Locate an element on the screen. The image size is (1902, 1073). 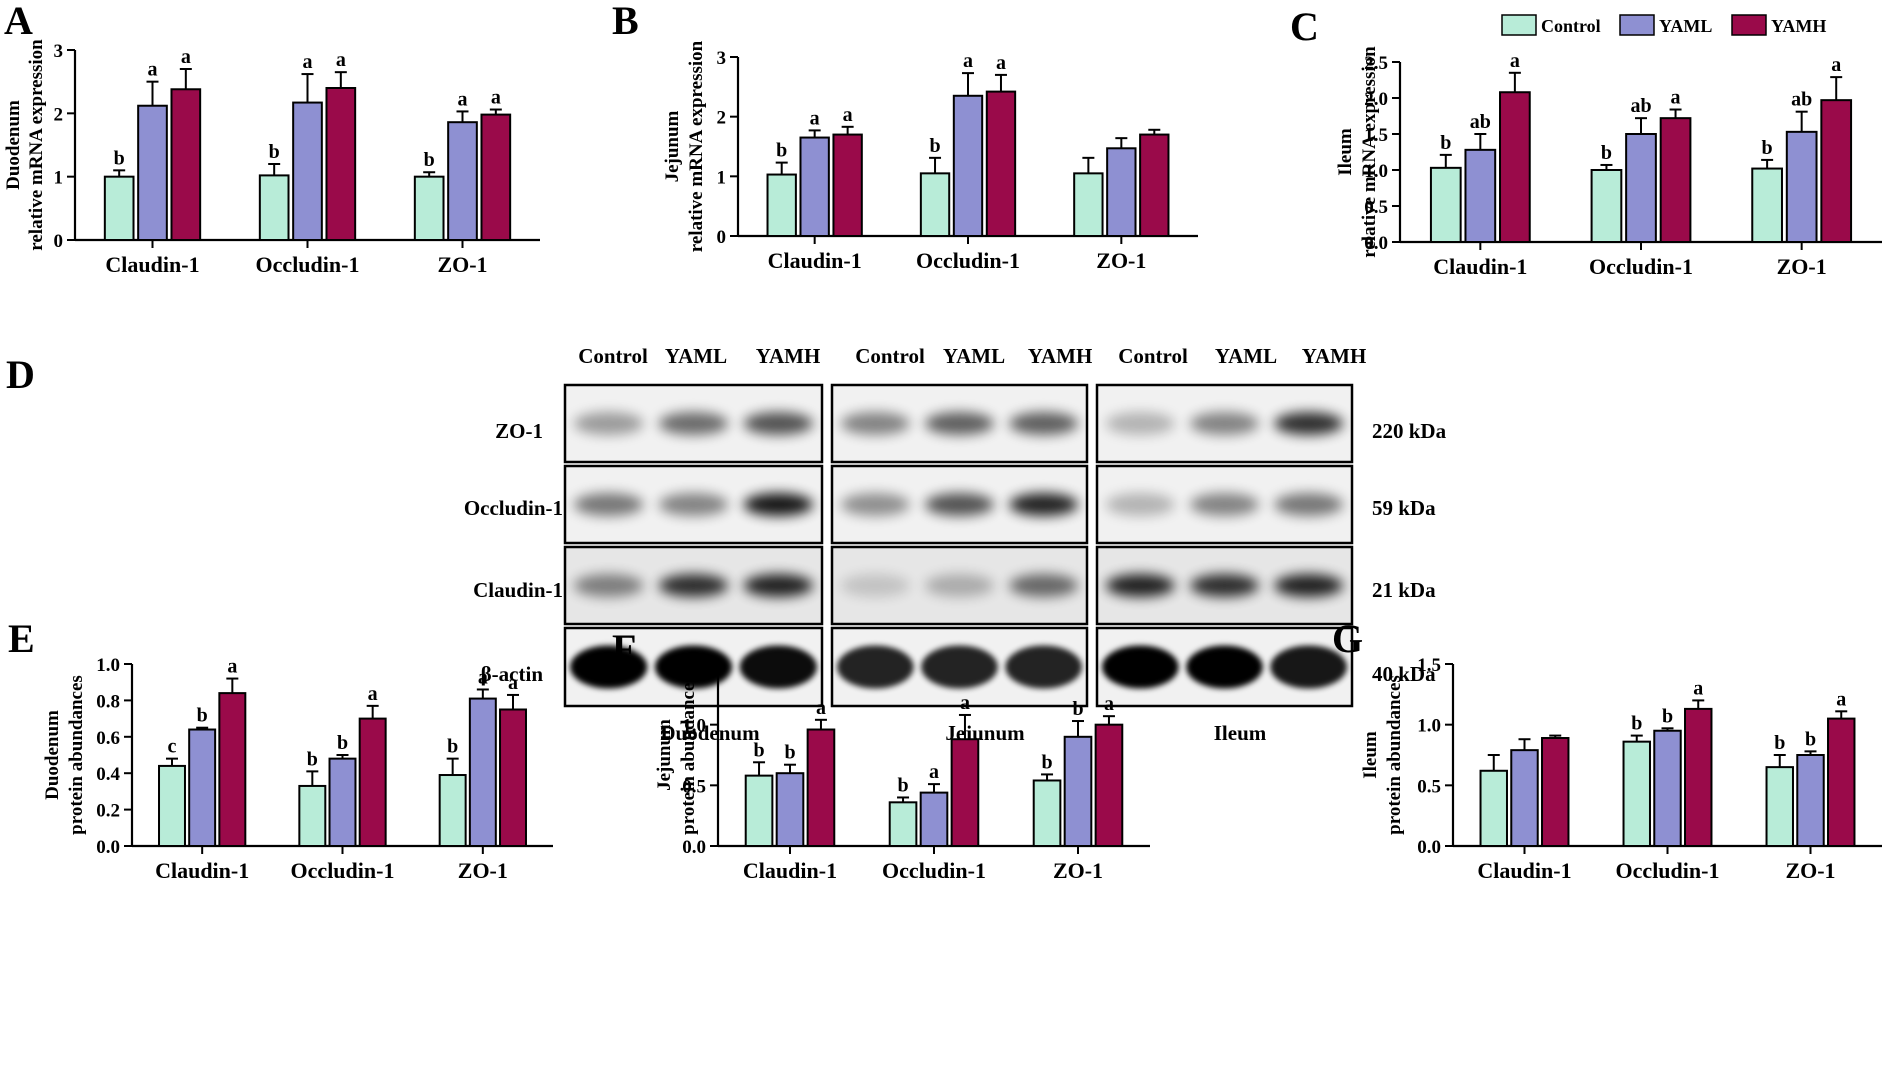
panel-label: C is located at coordinates (1304, 26).